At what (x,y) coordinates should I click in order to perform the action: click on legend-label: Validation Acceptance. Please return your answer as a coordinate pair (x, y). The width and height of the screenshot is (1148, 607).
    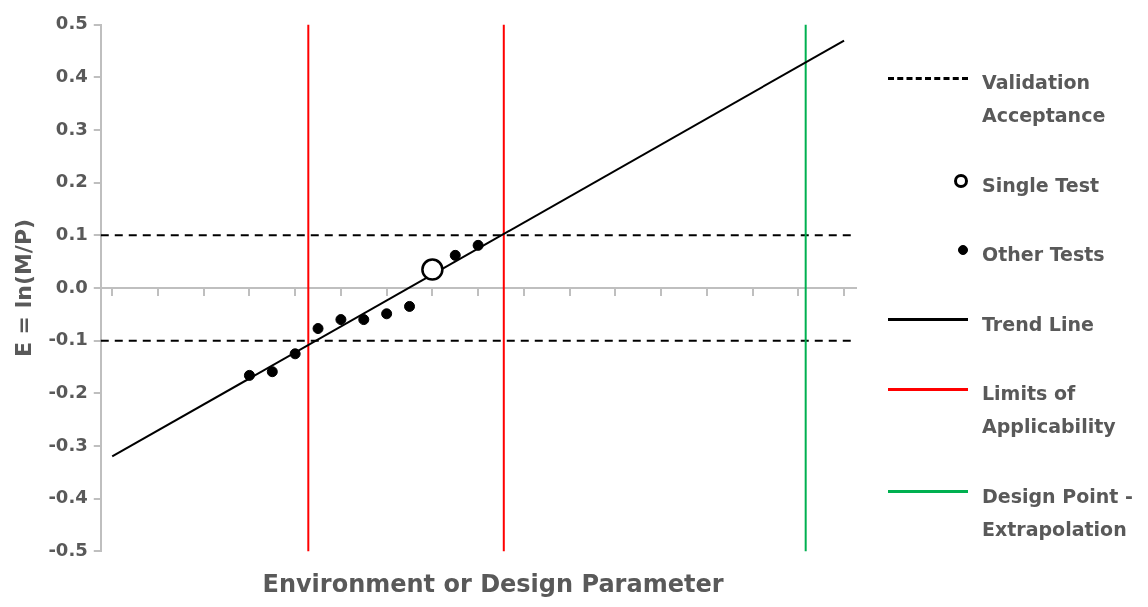
    Looking at the image, I should click on (1044, 99).